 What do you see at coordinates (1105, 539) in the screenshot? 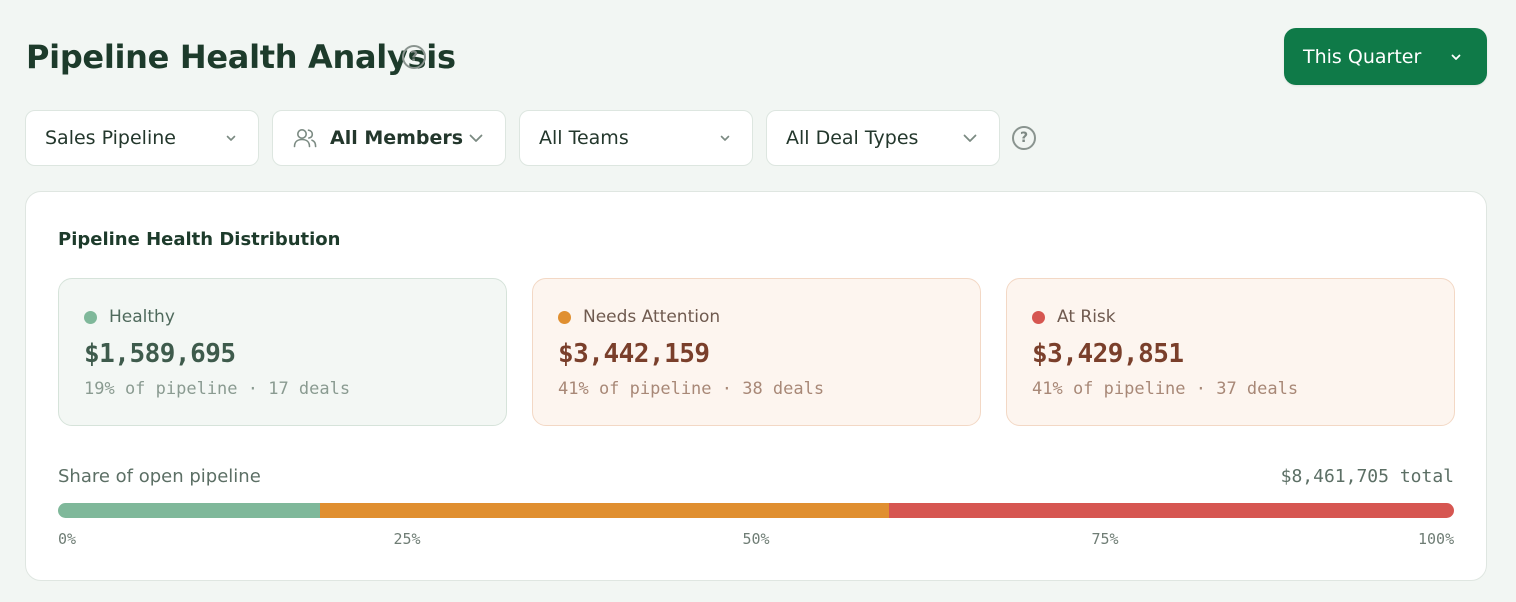
I see `share-axis-tick: 75%` at bounding box center [1105, 539].